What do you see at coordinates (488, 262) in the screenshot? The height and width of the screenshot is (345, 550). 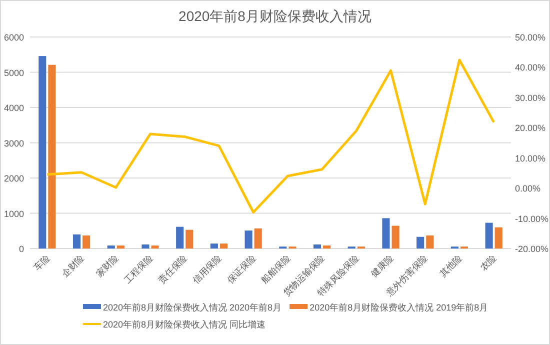 I see `x-tick-label: 农险` at bounding box center [488, 262].